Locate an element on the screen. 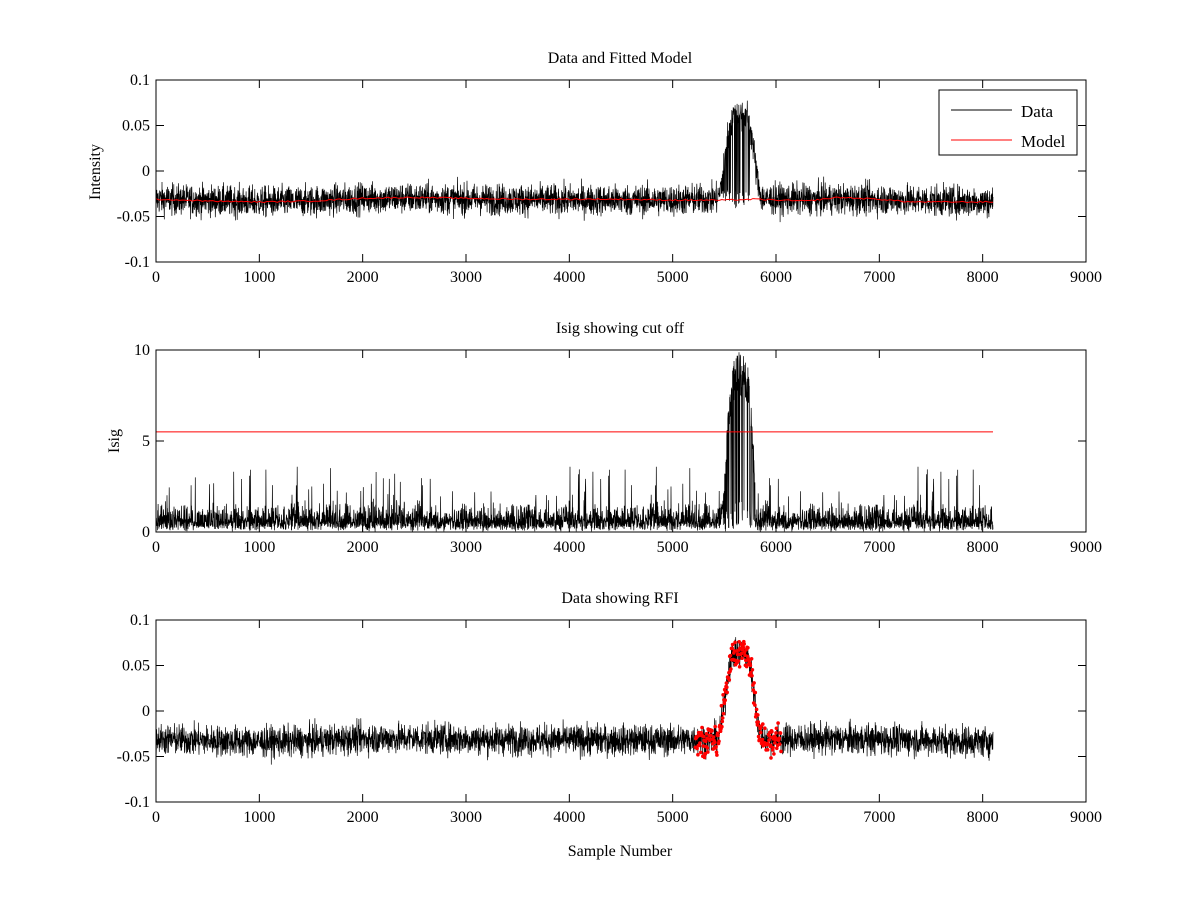 Image resolution: width=1200 pixels, height=900 pixels. series-data-line is located at coordinates (574, 161).